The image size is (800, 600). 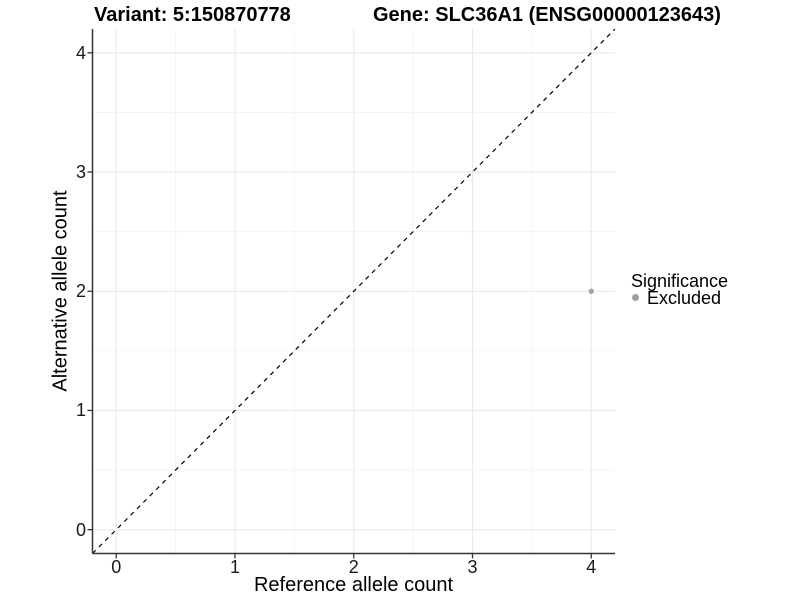 I want to click on y-tick-label-2: 2, so click(x=80, y=291).